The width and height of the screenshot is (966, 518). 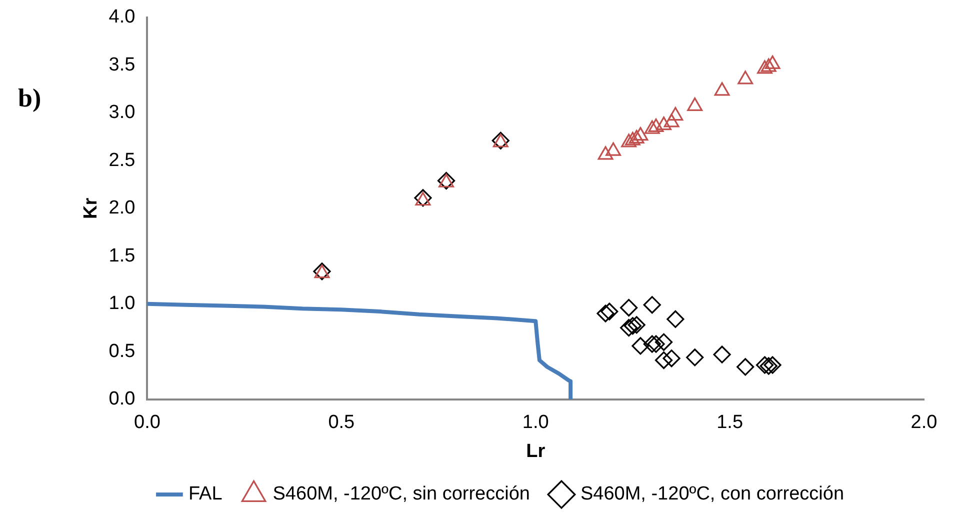 I want to click on y-tick-label: 0.0, so click(x=122, y=399).